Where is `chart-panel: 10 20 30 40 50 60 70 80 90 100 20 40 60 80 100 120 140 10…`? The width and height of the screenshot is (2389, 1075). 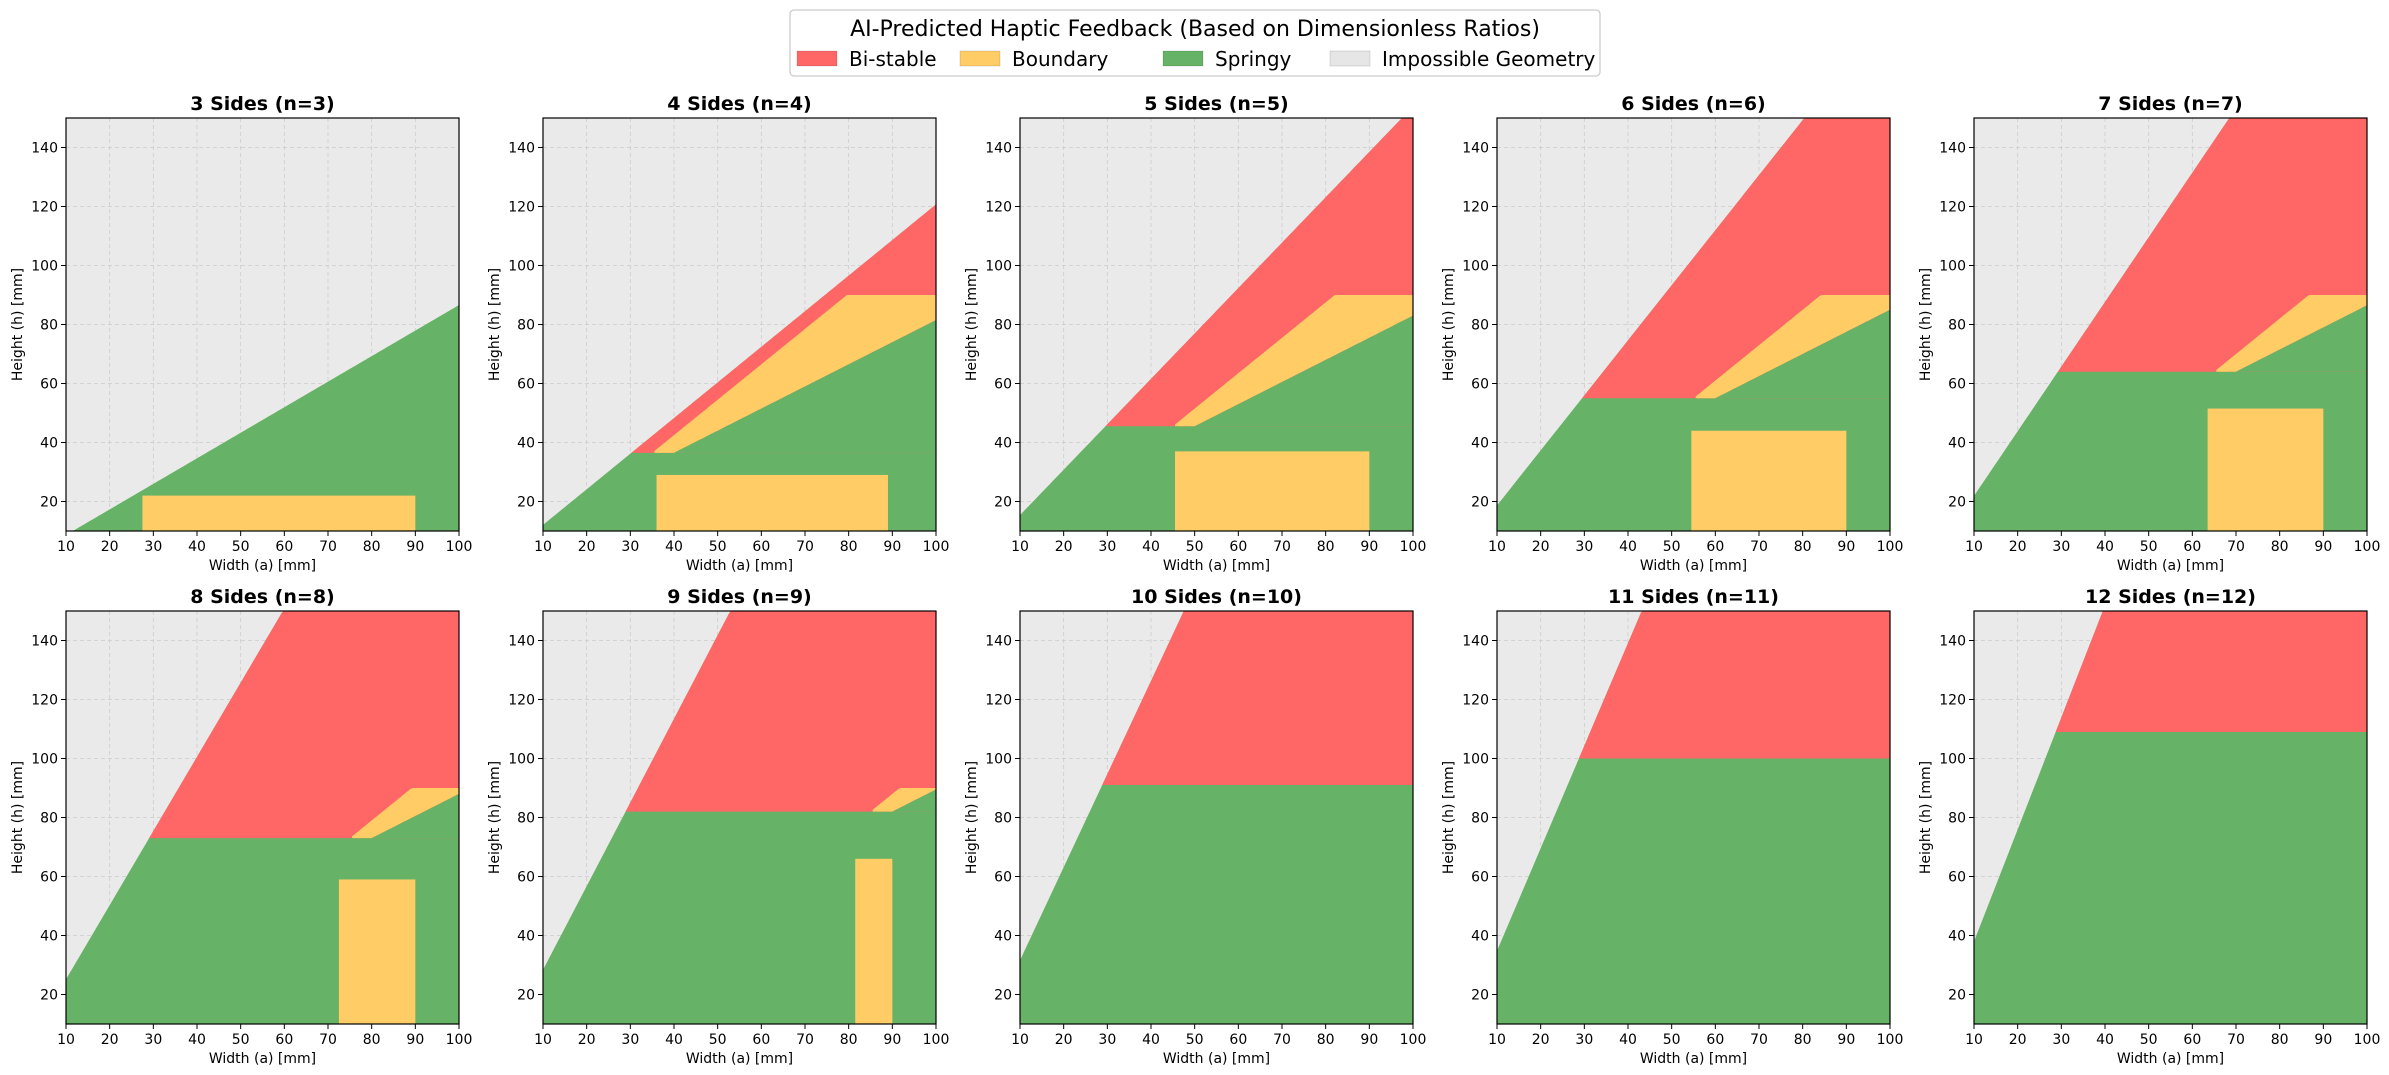
chart-panel: 10 20 30 40 50 60 70 80 90 100 20 40 60 80 100 120 140 10… is located at coordinates (1195, 826).